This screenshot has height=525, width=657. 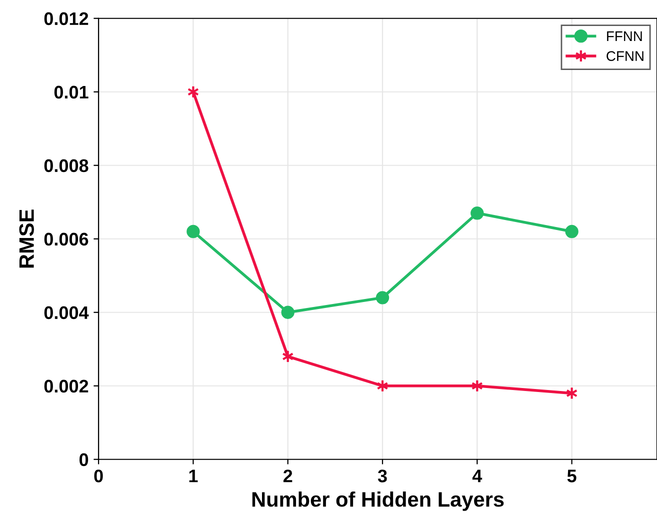 I want to click on y-tick-label: 0.01, so click(x=71, y=92).